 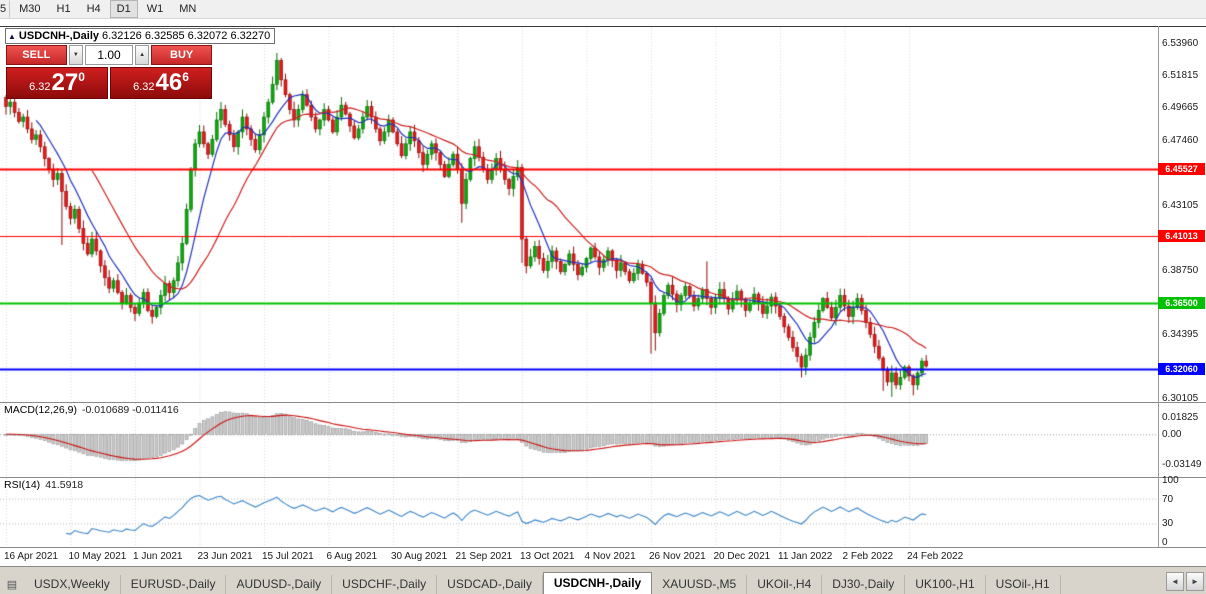 What do you see at coordinates (185, 77) in the screenshot?
I see `ask-point: 6` at bounding box center [185, 77].